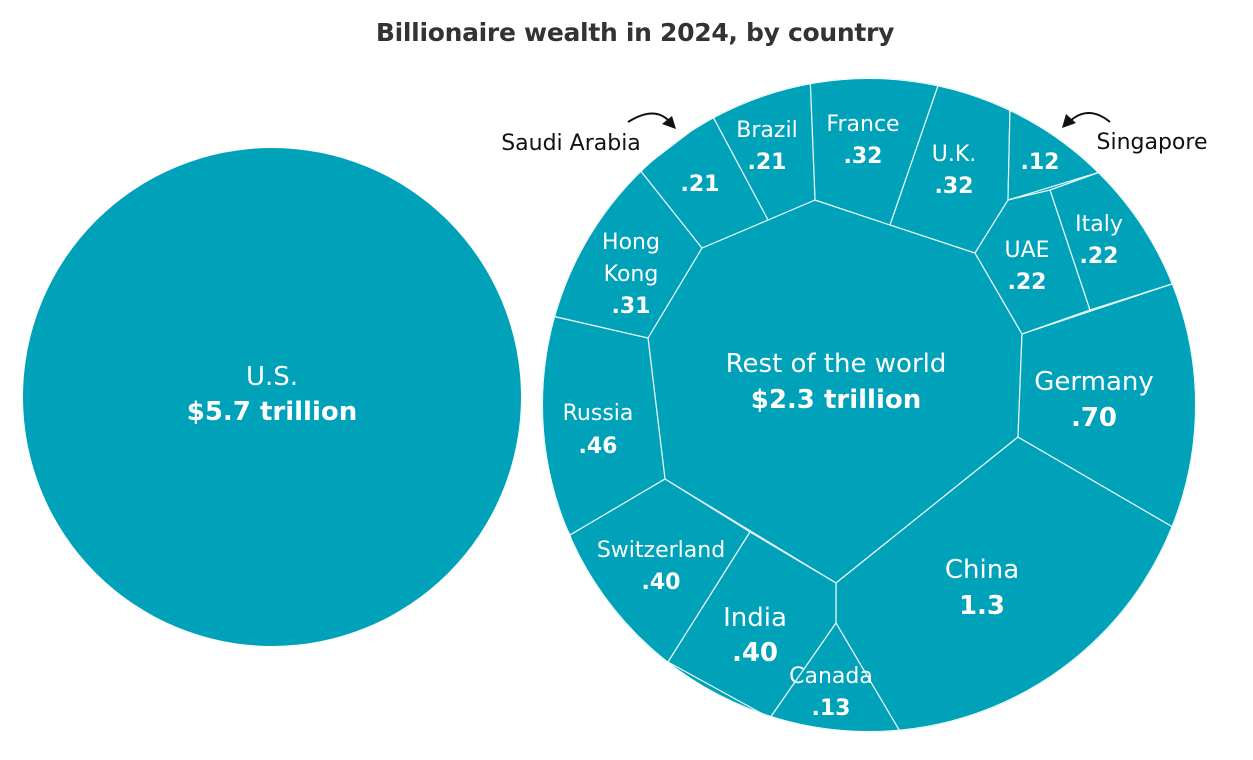 Image resolution: width=1253 pixels, height=760 pixels. What do you see at coordinates (1089, 117) in the screenshot?
I see `callout-singapore-arrow` at bounding box center [1089, 117].